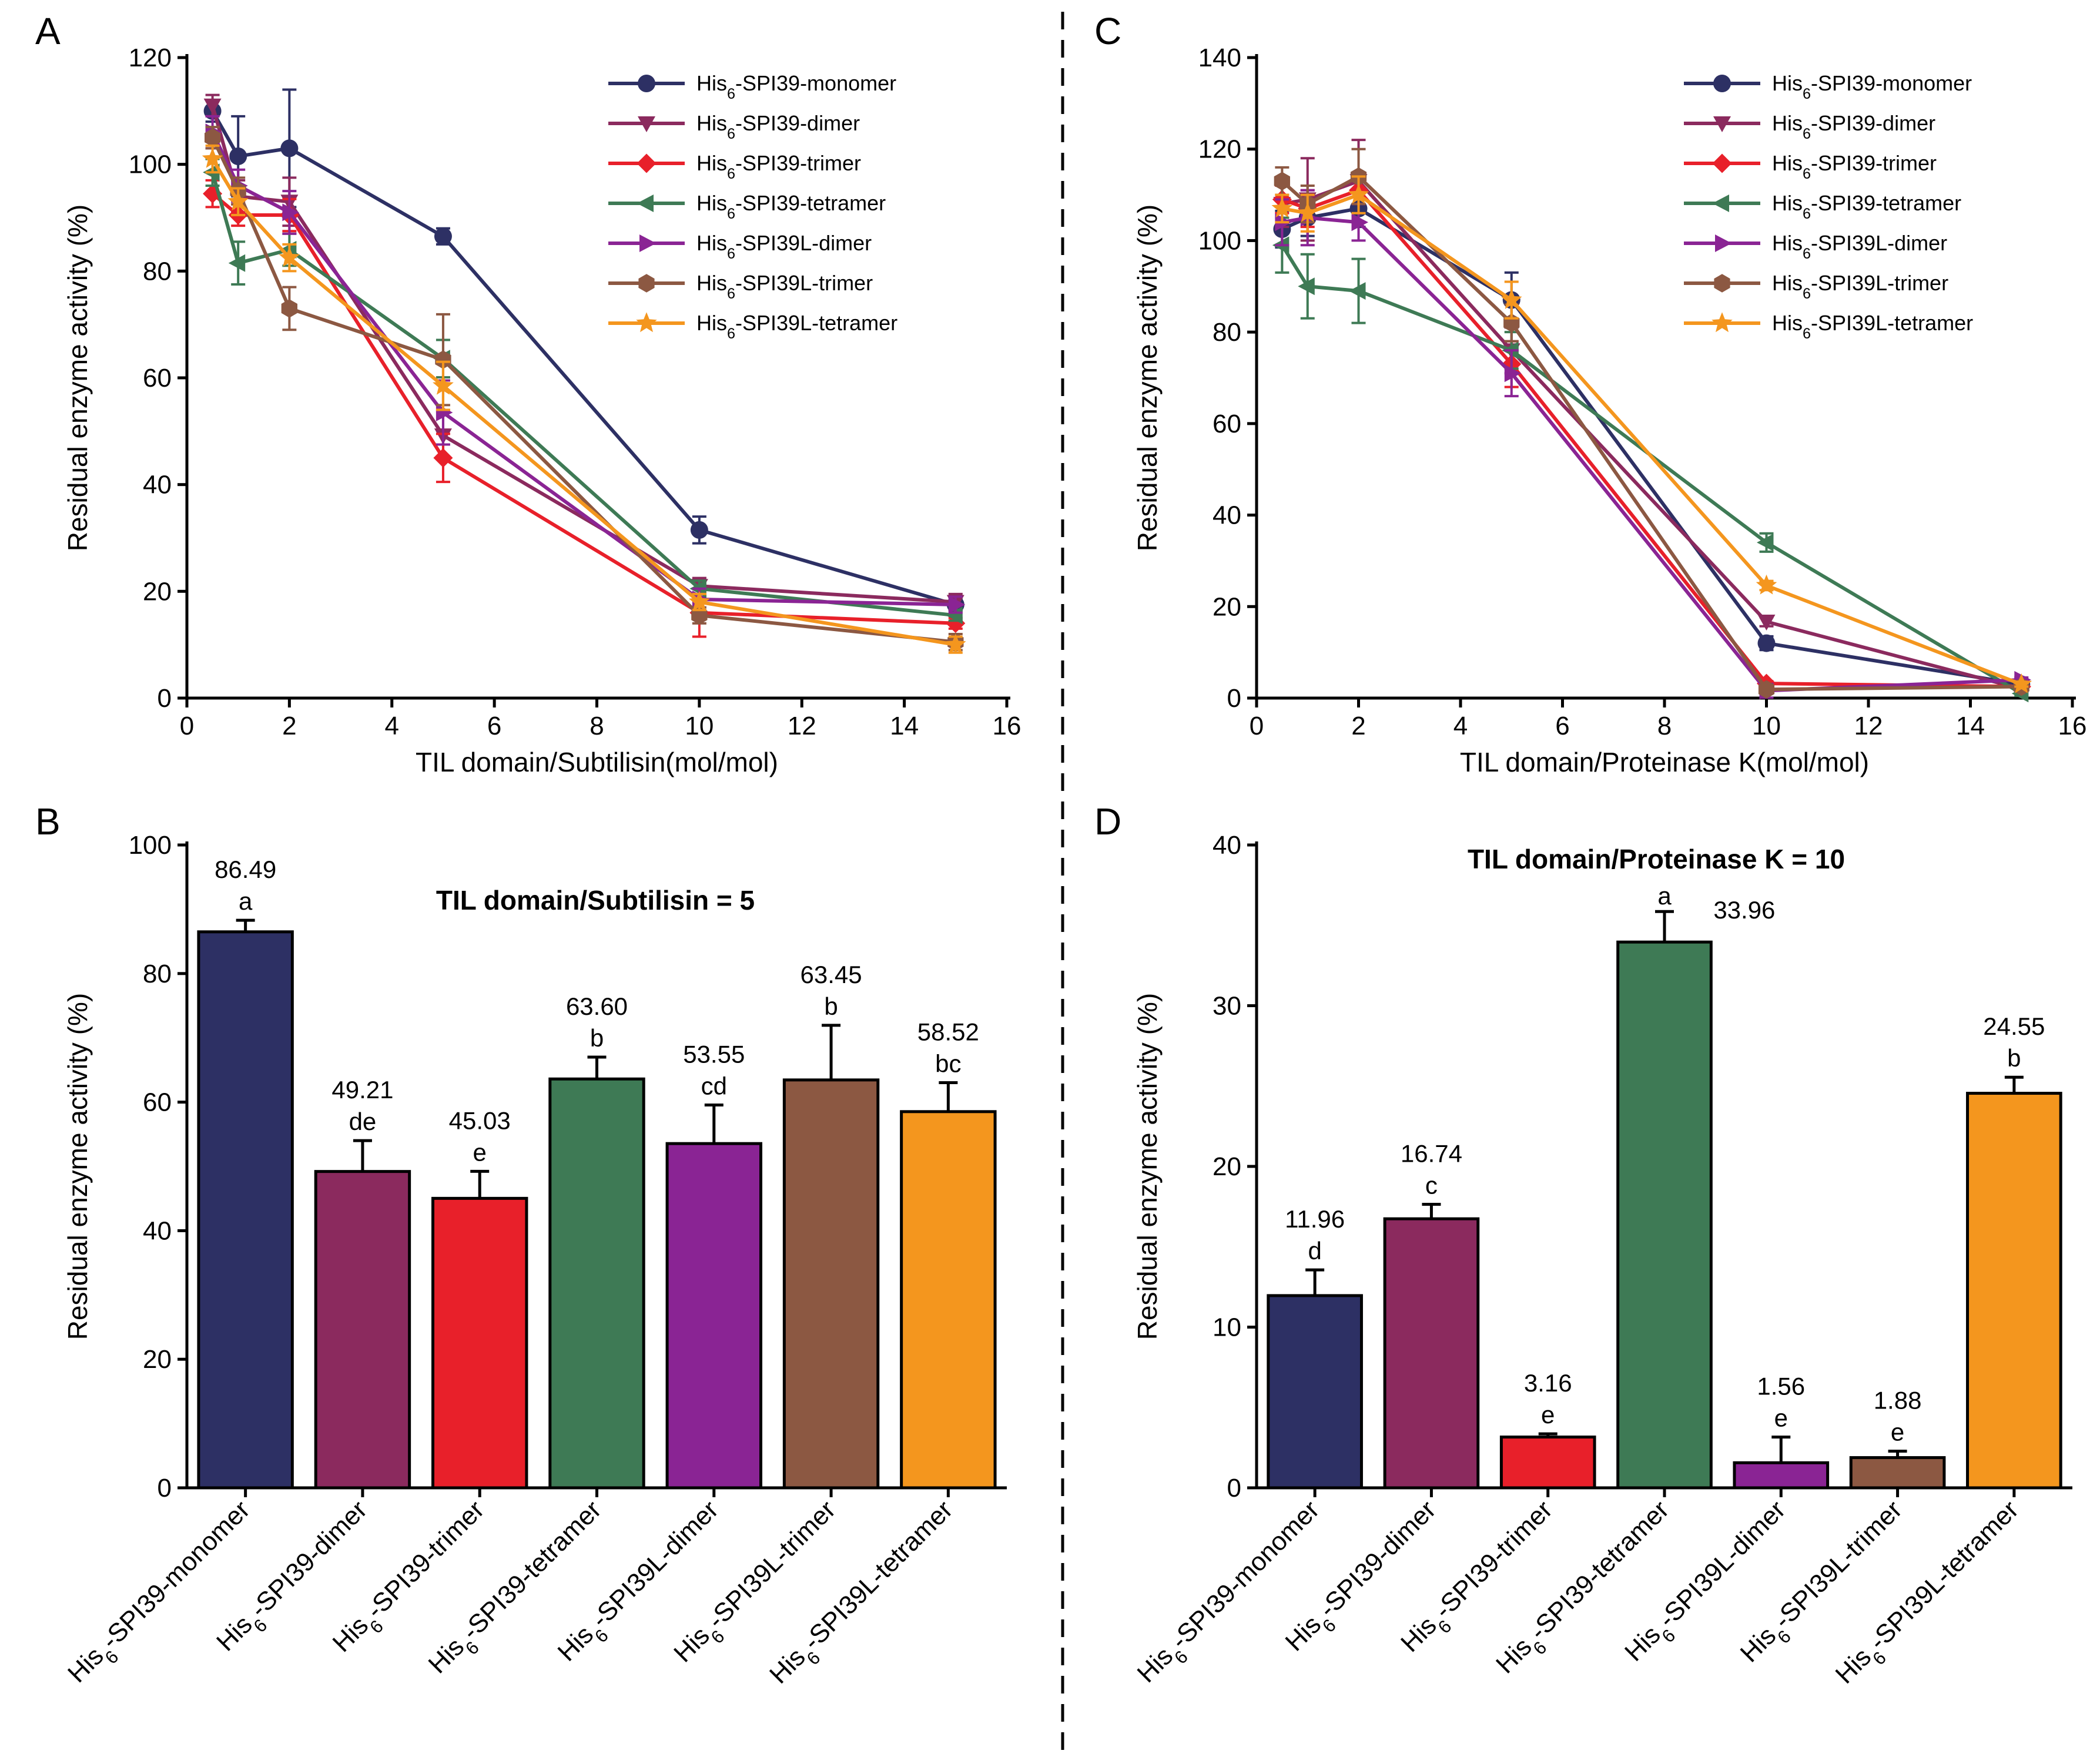  What do you see at coordinates (1219, 57) in the screenshot?
I see `y-tick-label: 140` at bounding box center [1219, 57].